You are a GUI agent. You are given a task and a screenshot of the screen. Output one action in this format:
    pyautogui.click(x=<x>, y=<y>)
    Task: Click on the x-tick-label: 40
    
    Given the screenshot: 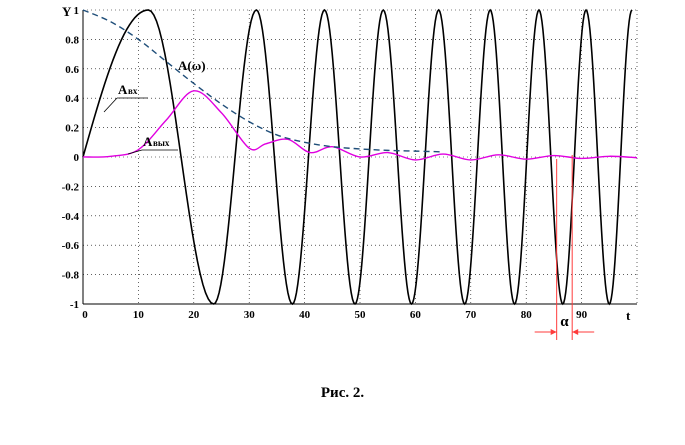 What is the action you would take?
    pyautogui.click(x=305, y=315)
    